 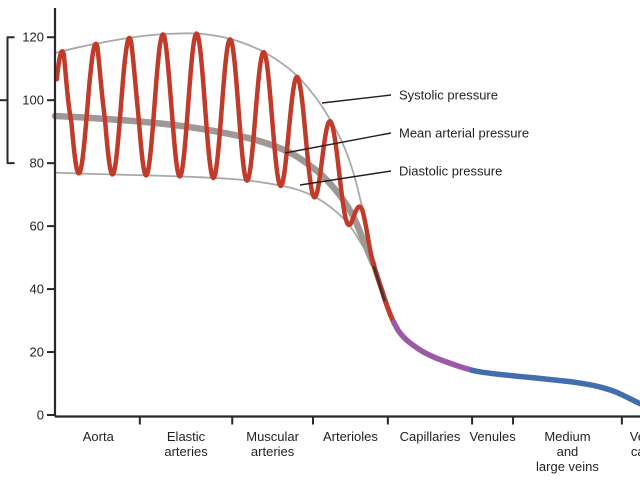 I want to click on x-category-label-line: Aorta, so click(x=98, y=436).